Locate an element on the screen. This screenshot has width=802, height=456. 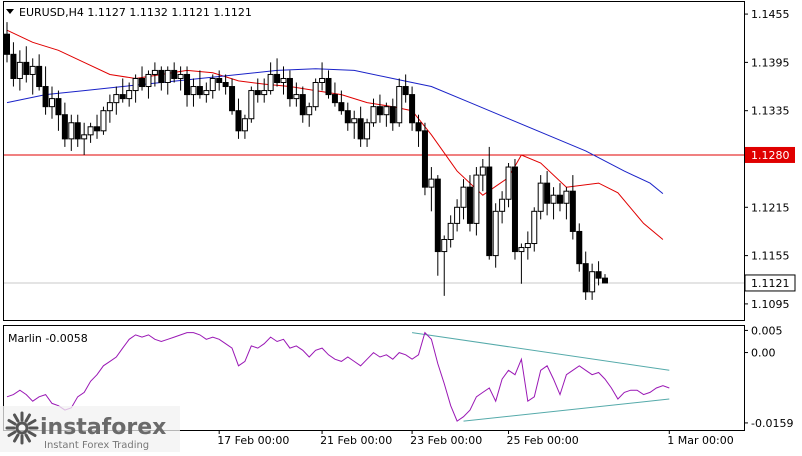
price-tick-label: 1.1215 is located at coordinates (770, 207).